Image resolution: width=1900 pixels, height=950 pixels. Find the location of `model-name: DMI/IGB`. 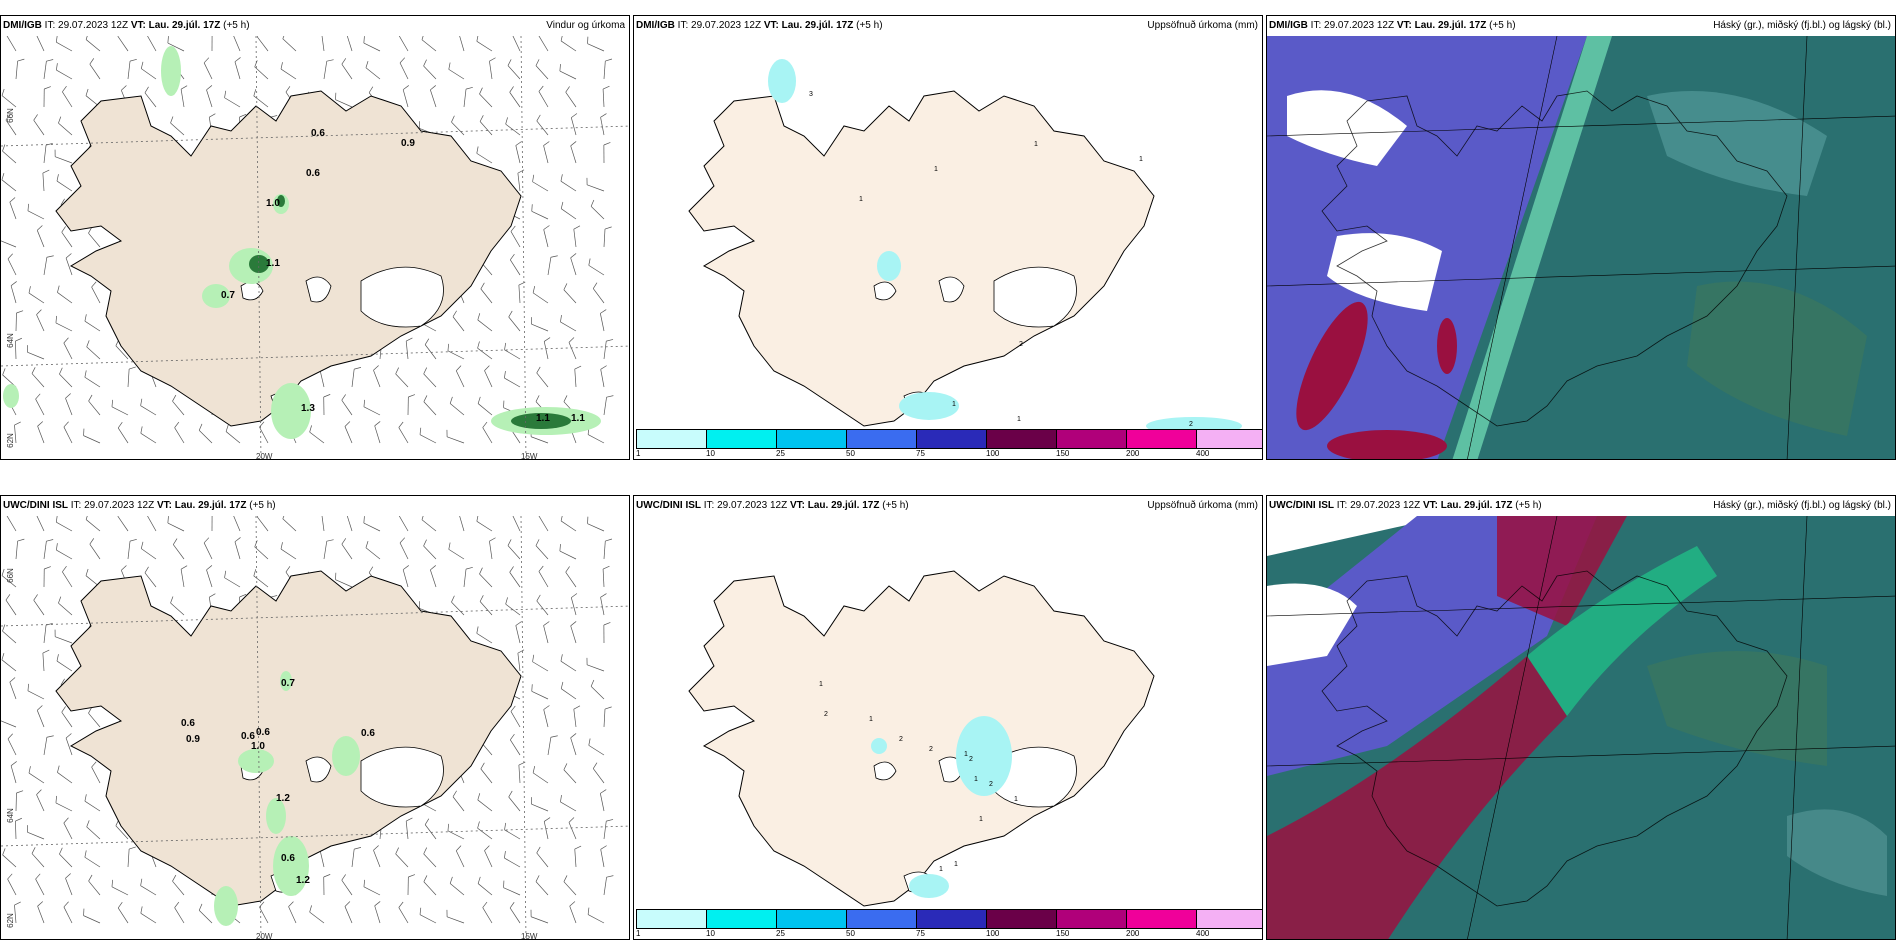

model-name: DMI/IGB is located at coordinates (1288, 25).